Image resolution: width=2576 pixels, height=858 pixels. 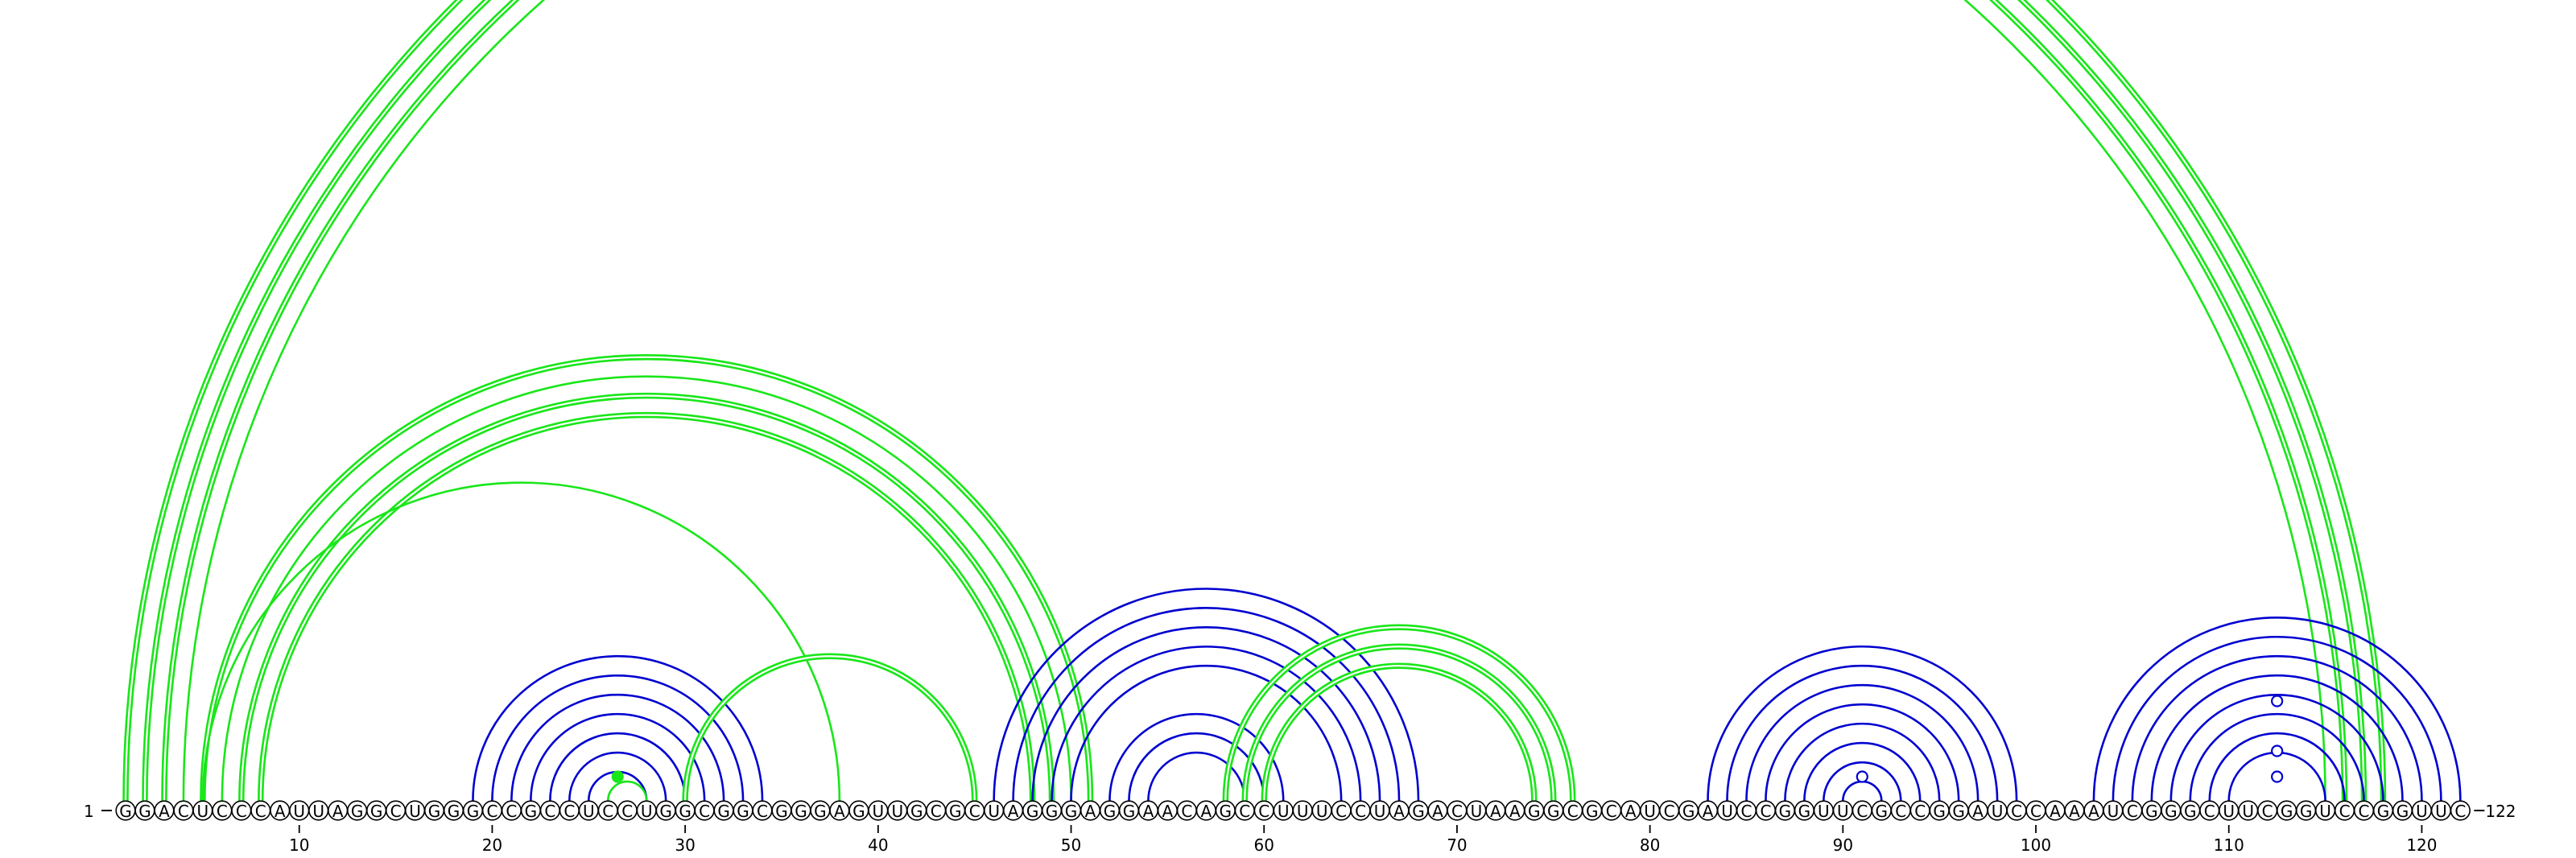 I want to click on nucleotide-69-letter: A, so click(x=1437, y=812).